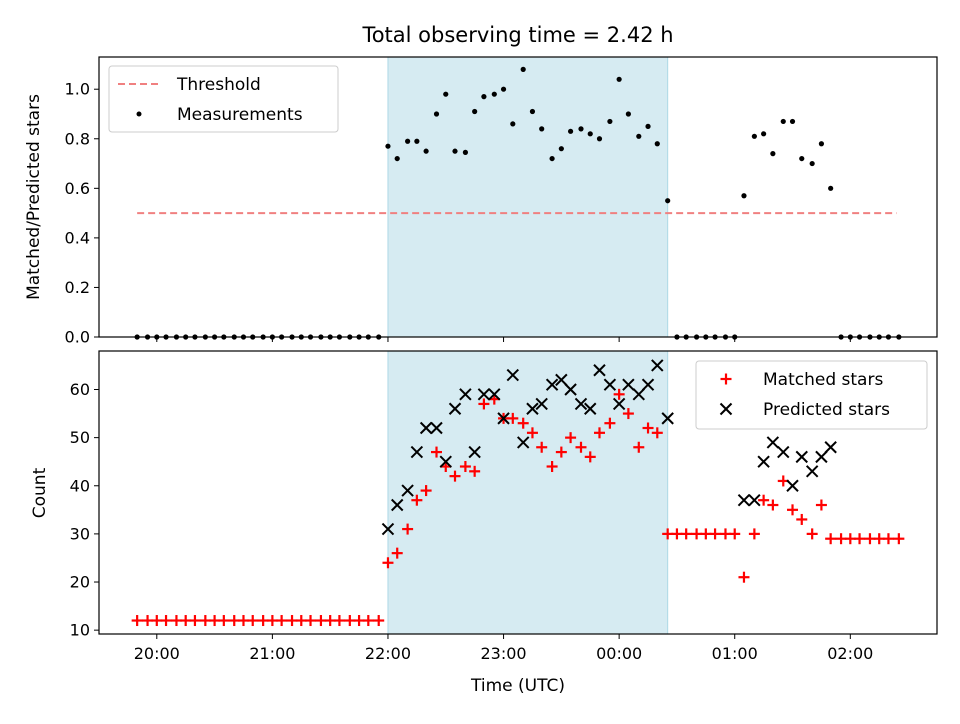  What do you see at coordinates (823, 380) in the screenshot?
I see `legend-matched-label: Matched stars` at bounding box center [823, 380].